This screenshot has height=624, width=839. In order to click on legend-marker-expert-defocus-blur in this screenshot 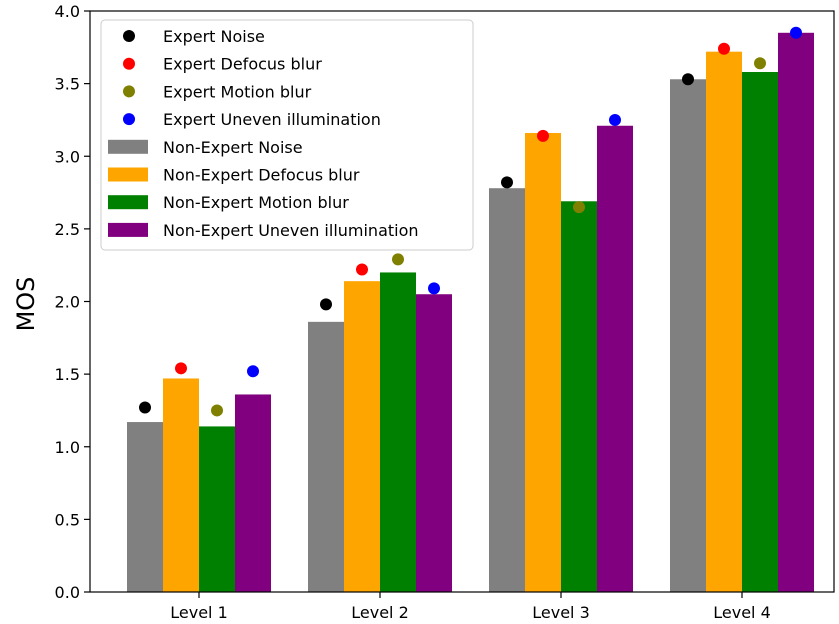, I will do `click(129, 63)`.